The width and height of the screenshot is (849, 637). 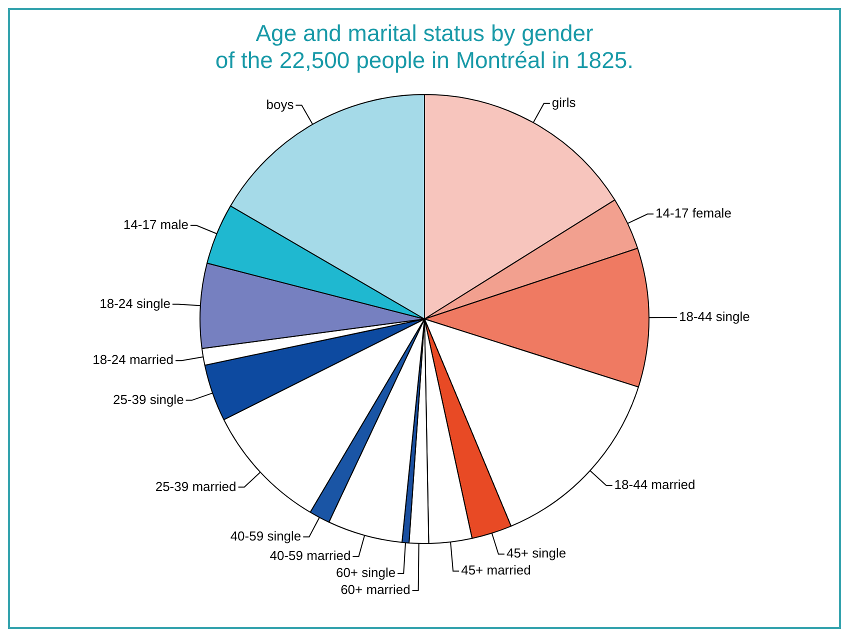 What do you see at coordinates (375, 590) in the screenshot?
I see `slice-label: 60+ married` at bounding box center [375, 590].